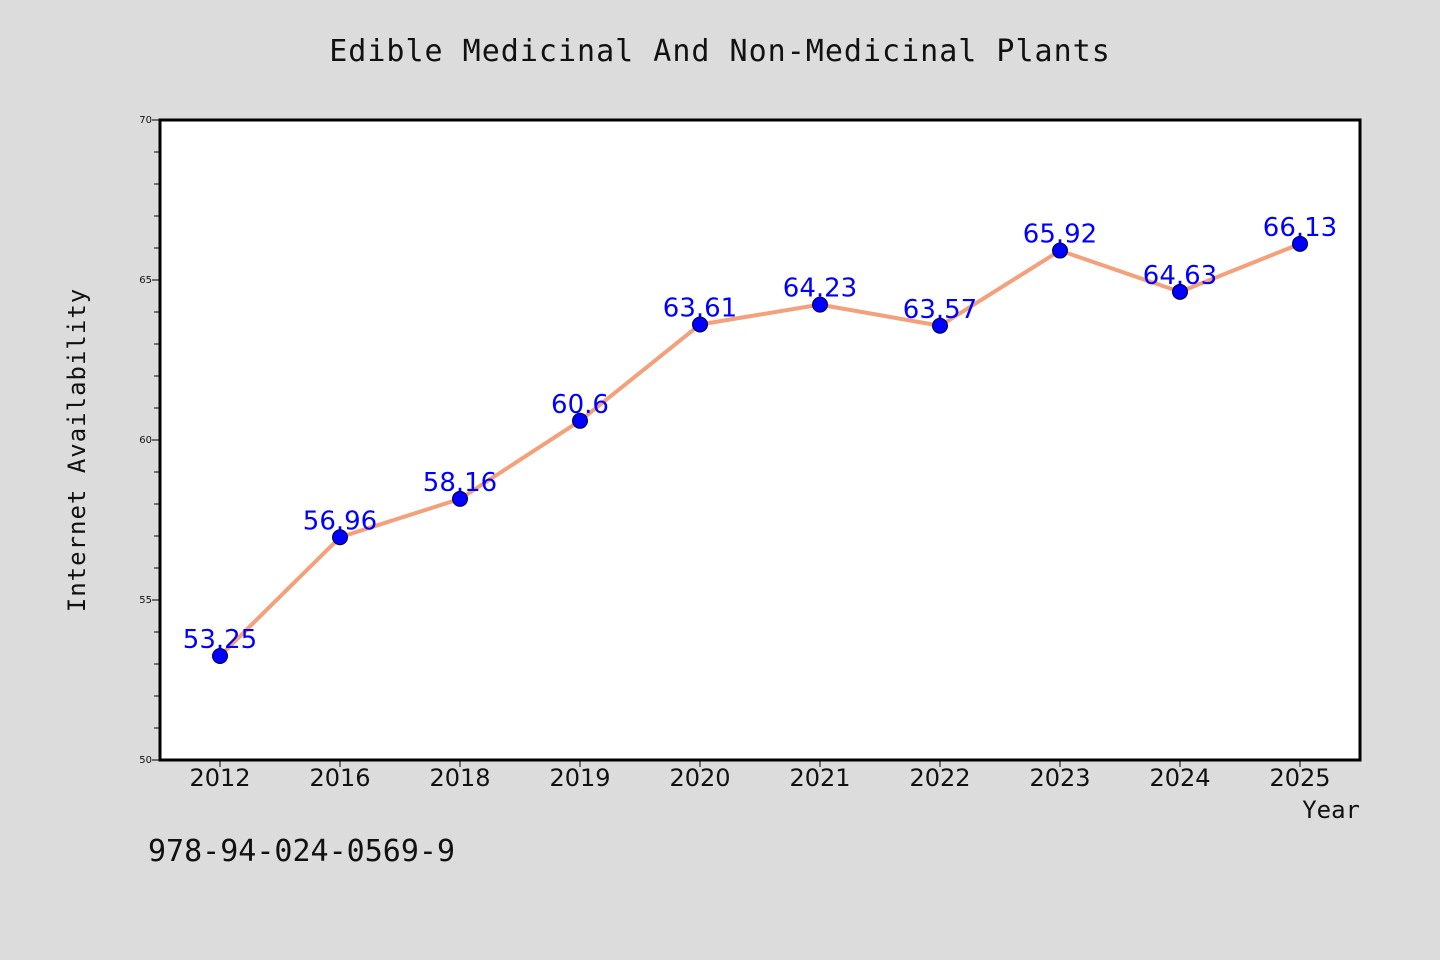  What do you see at coordinates (145, 280) in the screenshot?
I see `y-tick-label: 65` at bounding box center [145, 280].